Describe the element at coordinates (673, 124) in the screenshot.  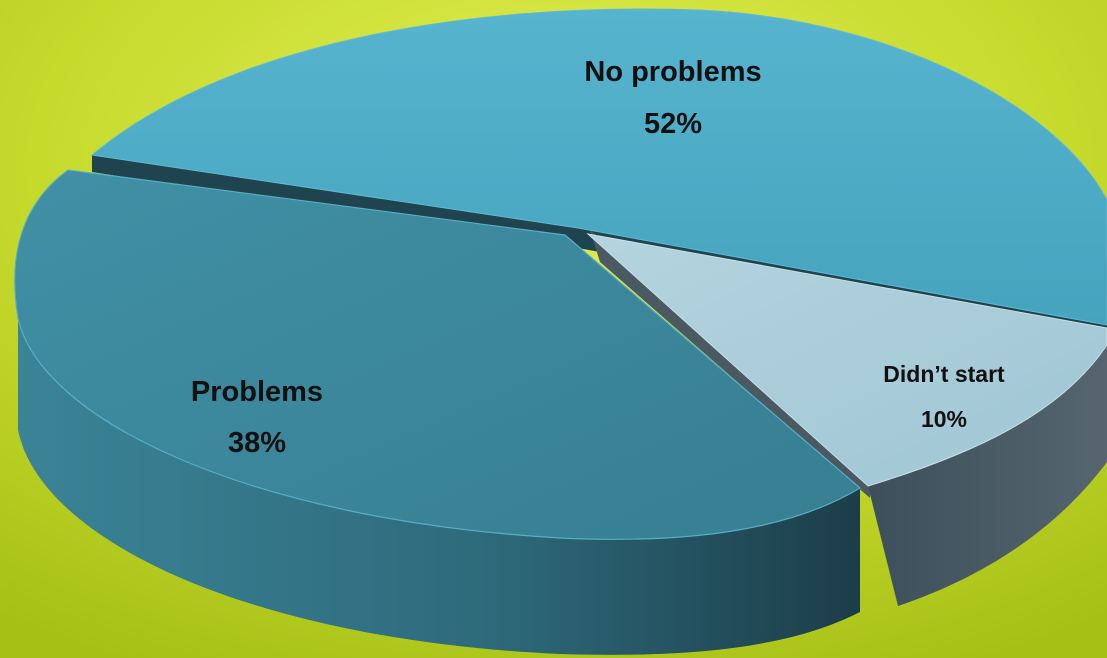
I see `value-no-problems: 52%` at that location.